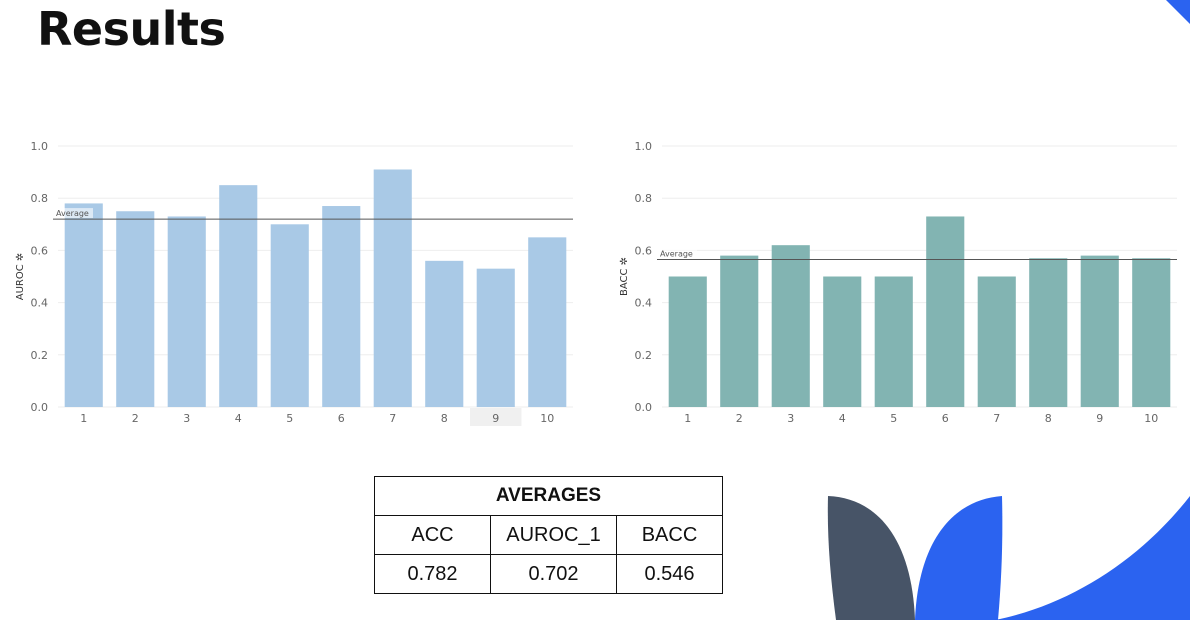 This screenshot has height=620, width=1190. Describe the element at coordinates (842, 418) in the screenshot. I see `bacc-x-tick-label: 4` at that location.